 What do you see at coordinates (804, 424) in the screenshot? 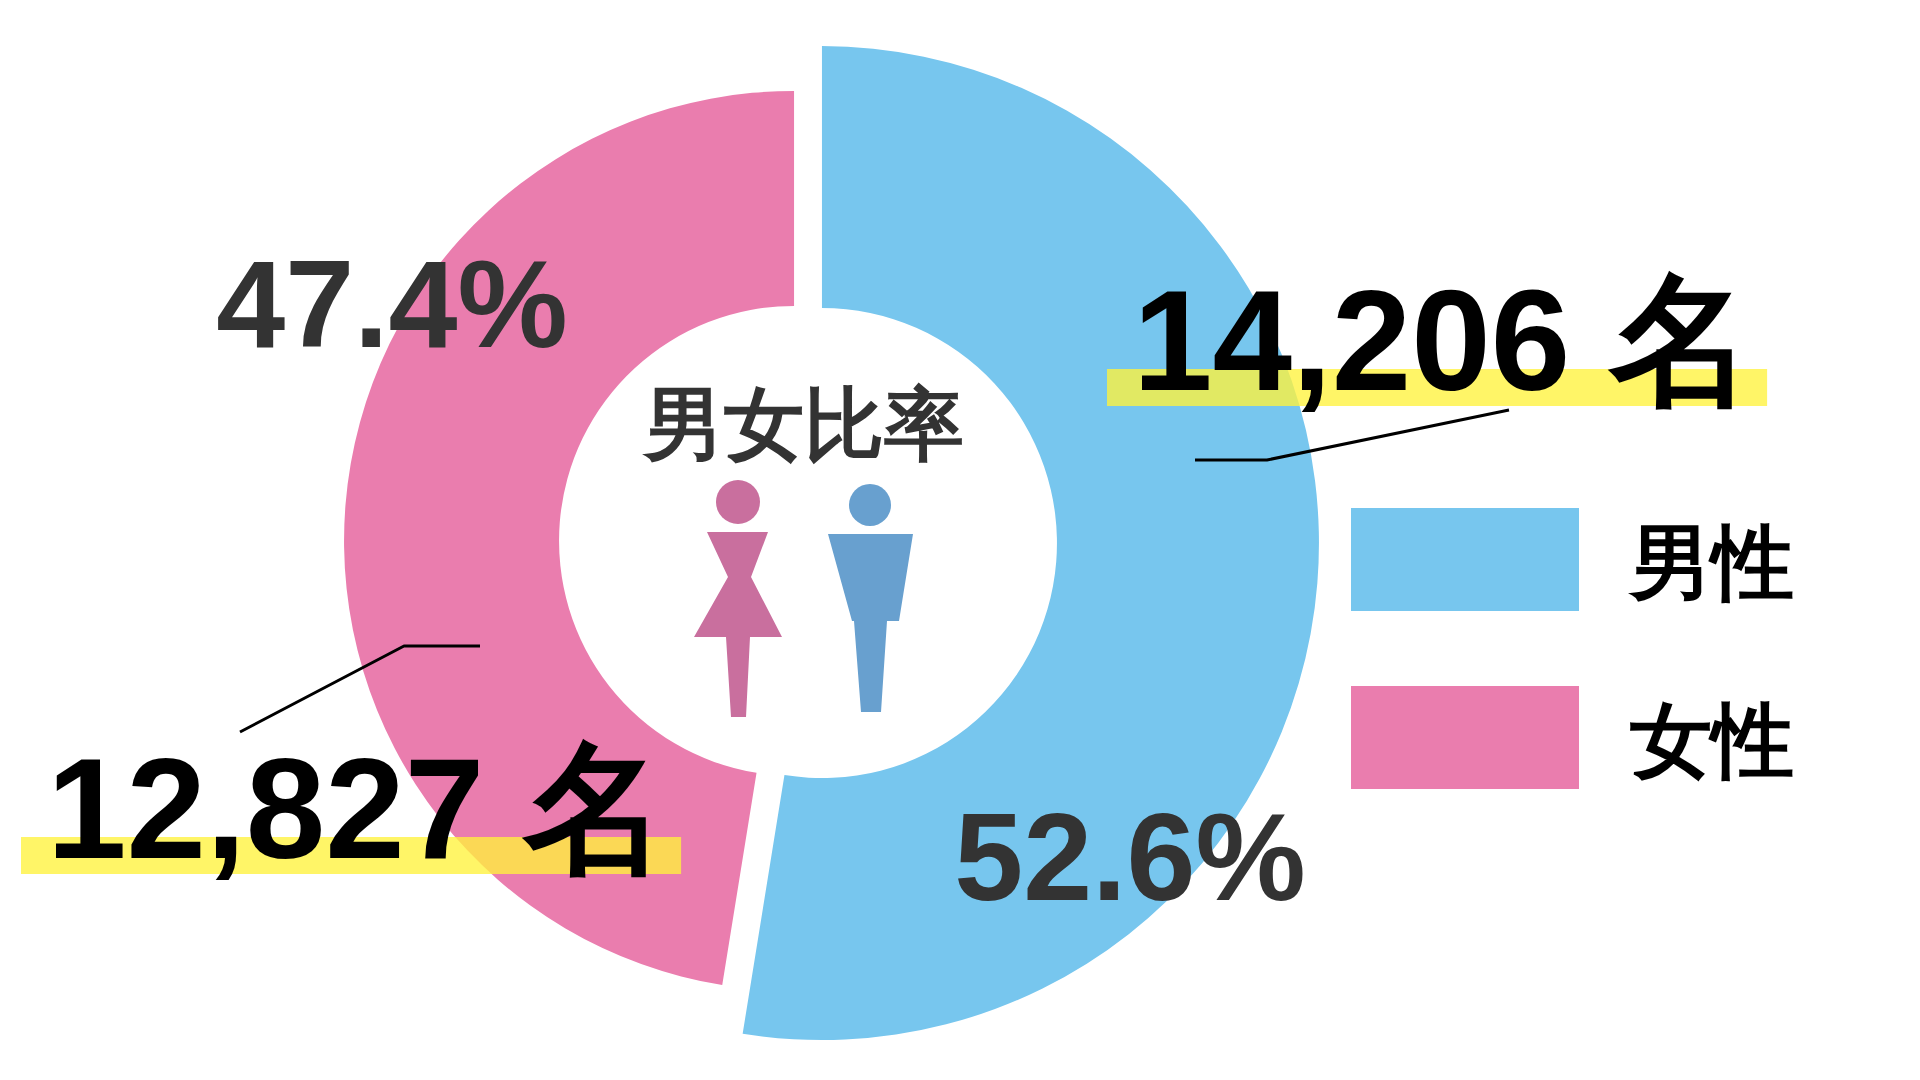
I see `title: 男女比率` at bounding box center [804, 424].